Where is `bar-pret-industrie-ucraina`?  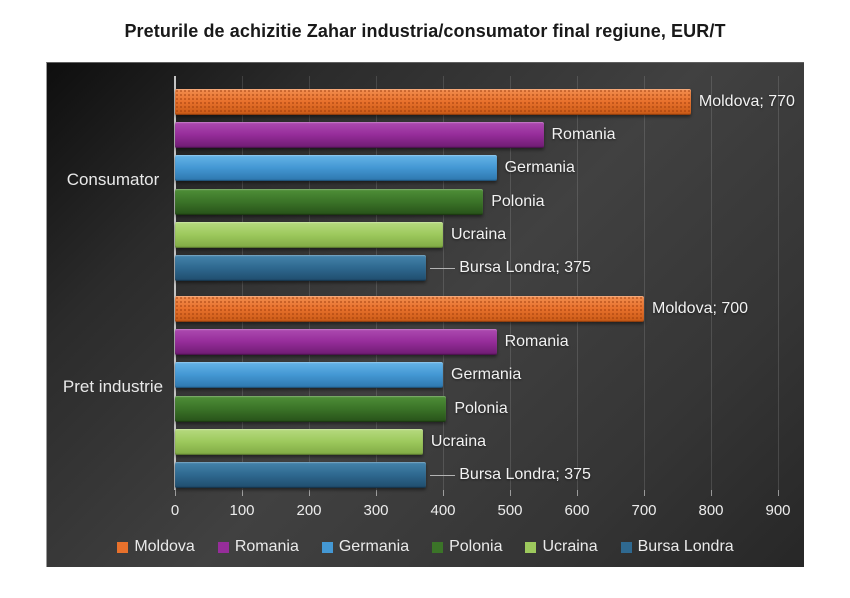 bar-pret-industrie-ucraina is located at coordinates (299, 441).